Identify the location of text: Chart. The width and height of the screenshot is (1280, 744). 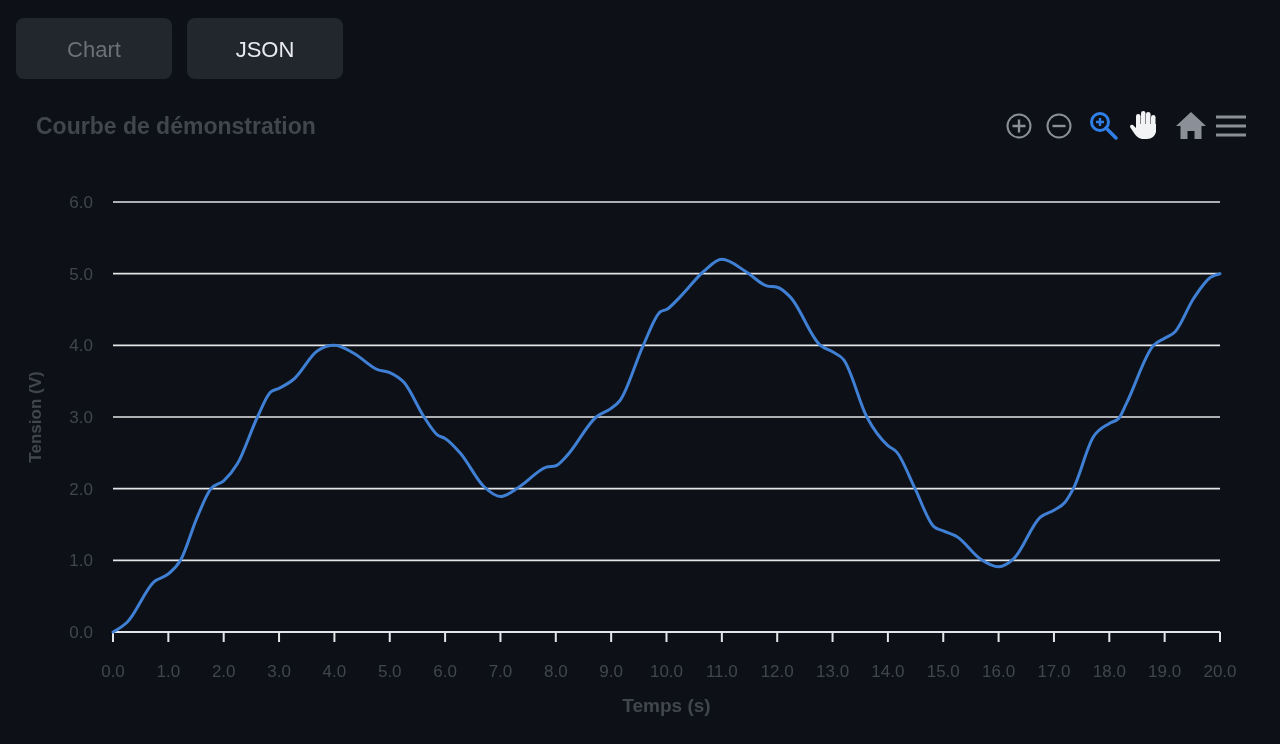
(94, 49).